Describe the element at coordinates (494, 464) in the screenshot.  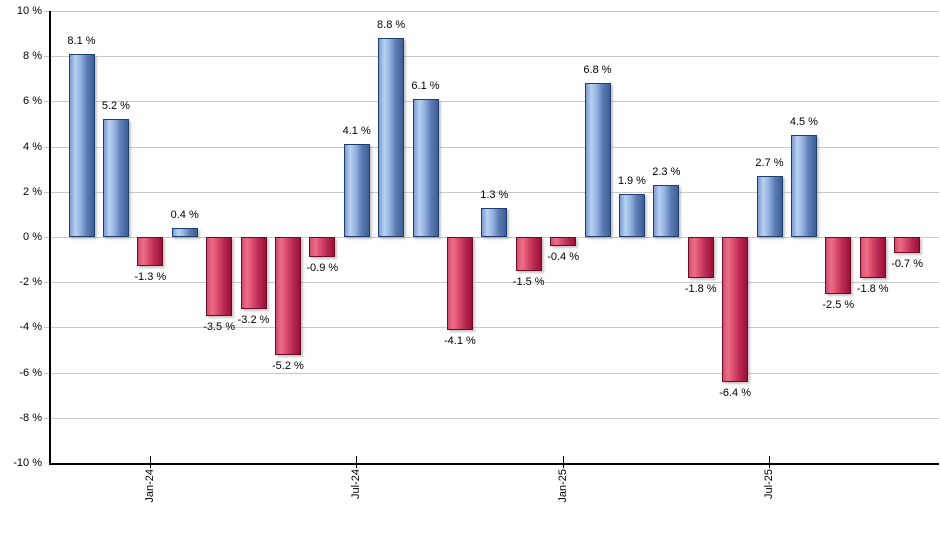
I see `x-axis-line` at that location.